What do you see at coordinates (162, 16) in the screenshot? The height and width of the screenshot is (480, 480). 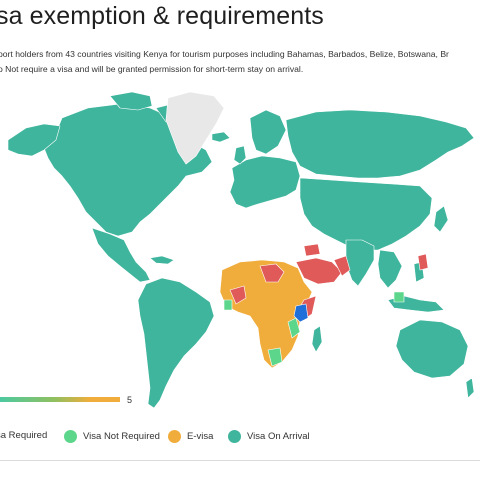 I see `page-title: sa exemption & requirements` at bounding box center [162, 16].